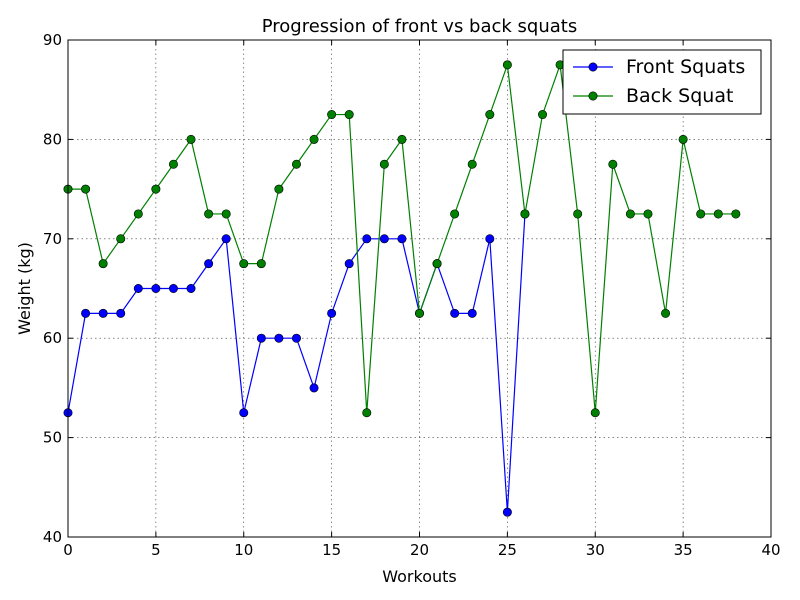 The width and height of the screenshot is (800, 600). What do you see at coordinates (679, 96) in the screenshot?
I see `legend-label-back-squat: Back Squat` at bounding box center [679, 96].